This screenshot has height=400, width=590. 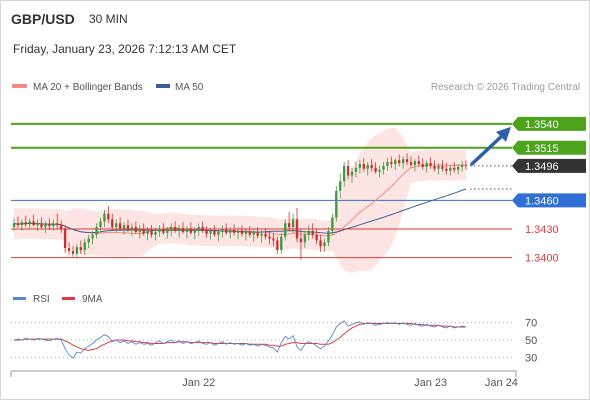 I want to click on rsi-line, so click(x=240, y=339).